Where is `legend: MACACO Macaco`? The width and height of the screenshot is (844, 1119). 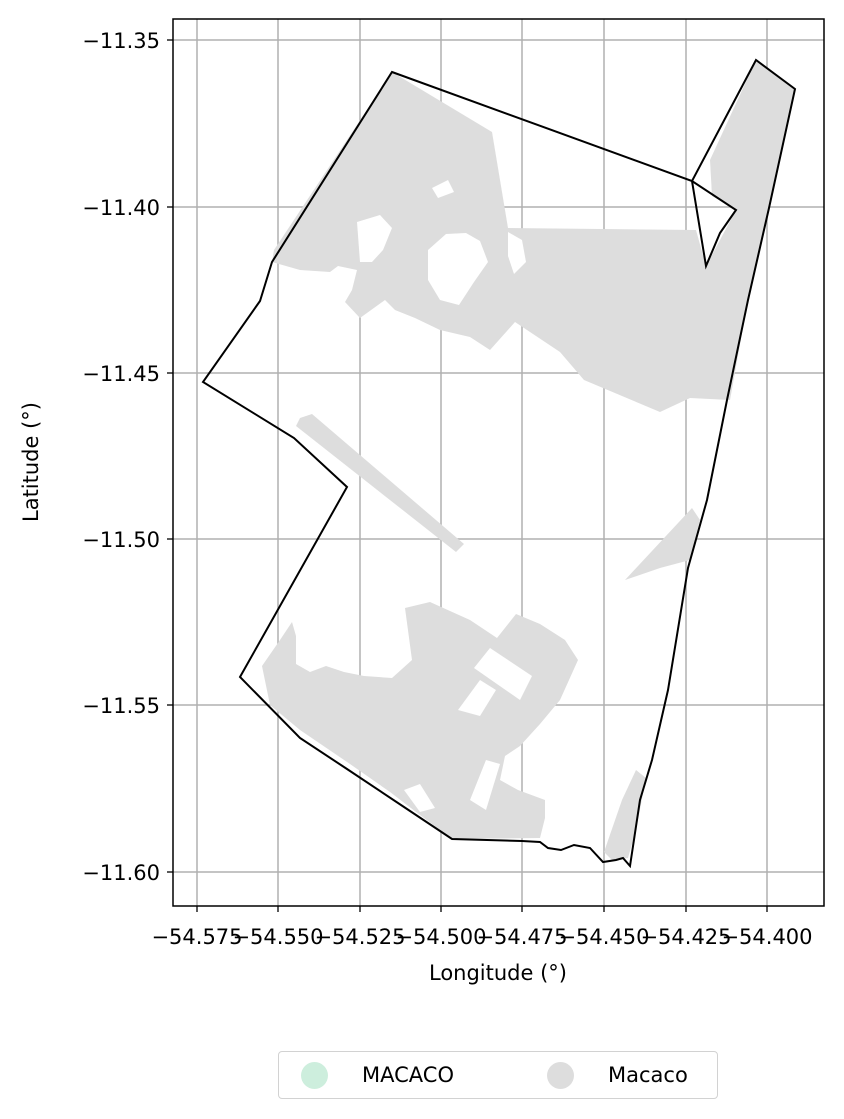 legend: MACACO Macaco is located at coordinates (498, 1075).